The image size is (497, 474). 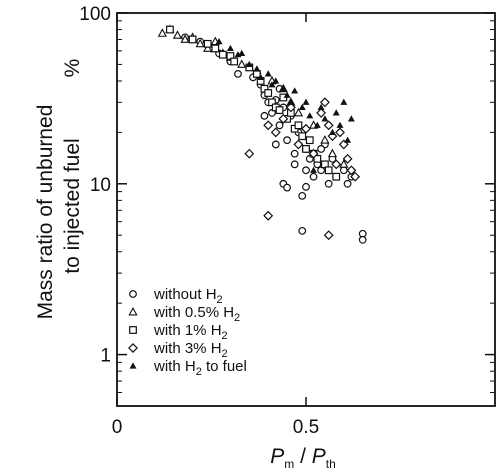 I want to click on legend-entry-label: with 3% H2, so click(x=190, y=350).